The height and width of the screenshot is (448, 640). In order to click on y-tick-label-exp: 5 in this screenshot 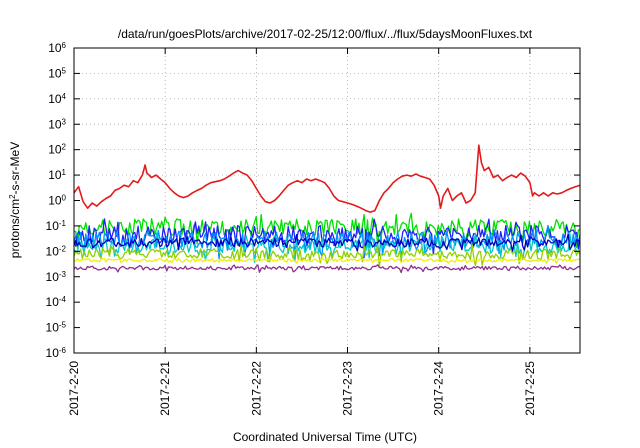, I will do `click(64, 70)`.